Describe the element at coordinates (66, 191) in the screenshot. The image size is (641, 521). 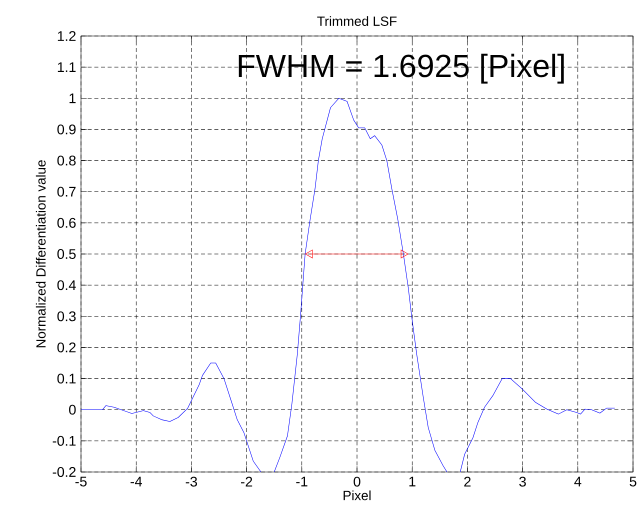
I see `y-tick-label: 0.7` at that location.